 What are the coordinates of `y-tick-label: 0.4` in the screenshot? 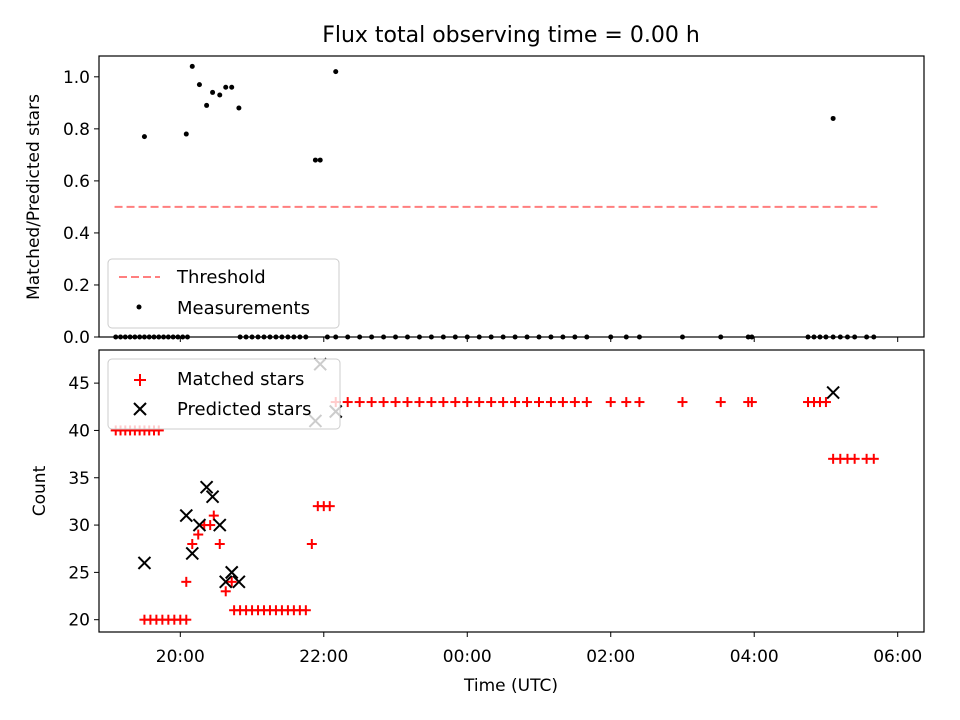 It's located at (76, 234).